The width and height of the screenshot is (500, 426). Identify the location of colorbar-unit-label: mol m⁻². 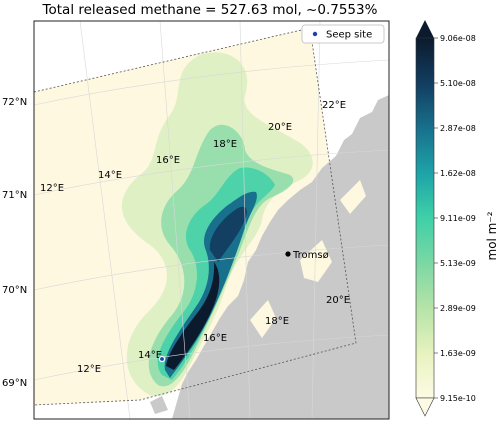
(492, 235).